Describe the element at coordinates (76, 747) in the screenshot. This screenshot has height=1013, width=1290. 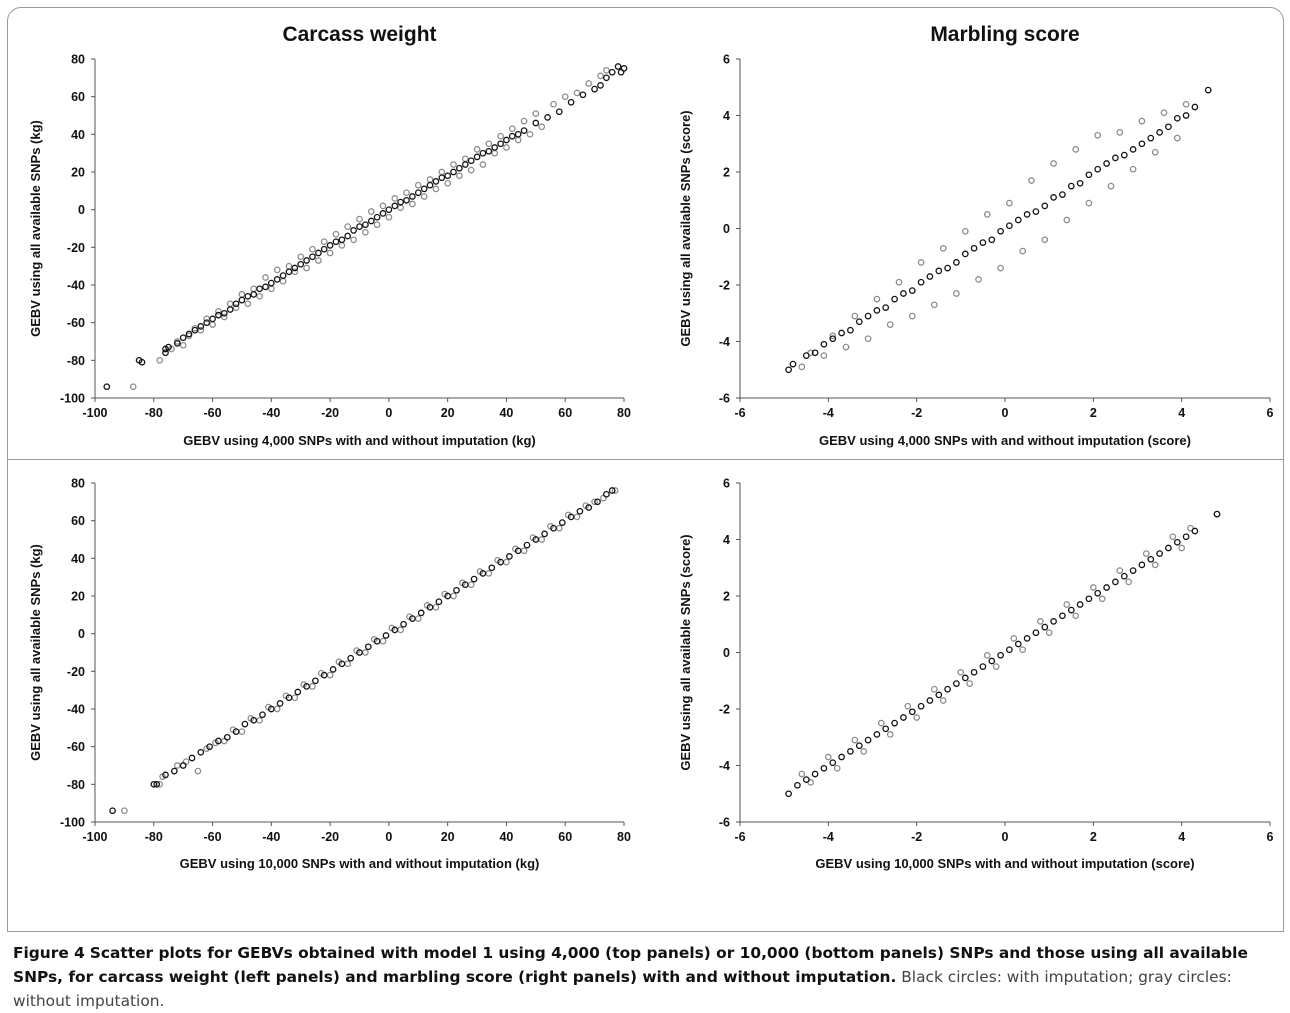
I see `y-tick-label: -60` at that location.